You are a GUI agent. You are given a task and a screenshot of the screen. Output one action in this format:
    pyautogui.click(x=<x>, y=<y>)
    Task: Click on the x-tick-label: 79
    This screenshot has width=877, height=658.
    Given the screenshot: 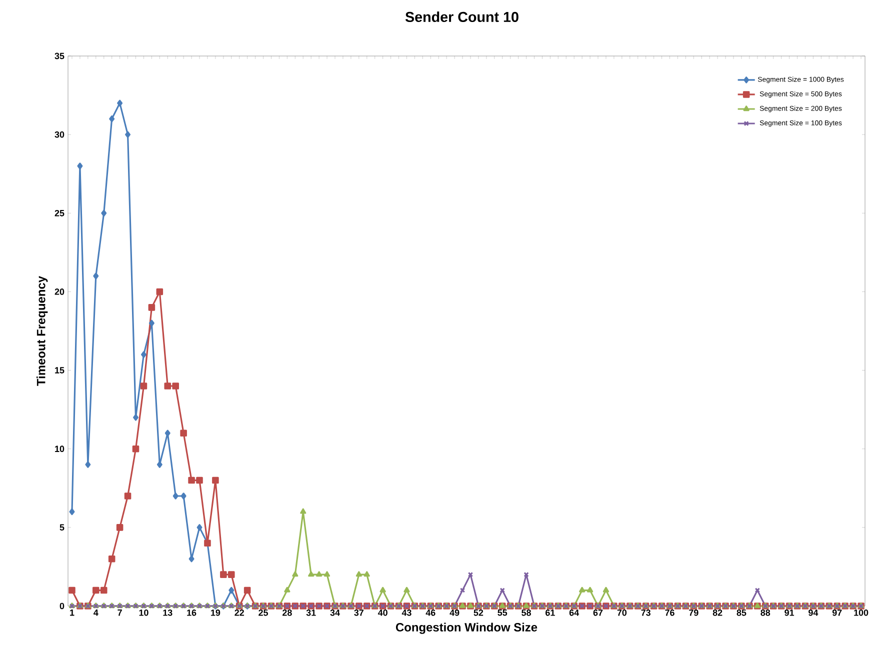 What is the action you would take?
    pyautogui.click(x=693, y=613)
    